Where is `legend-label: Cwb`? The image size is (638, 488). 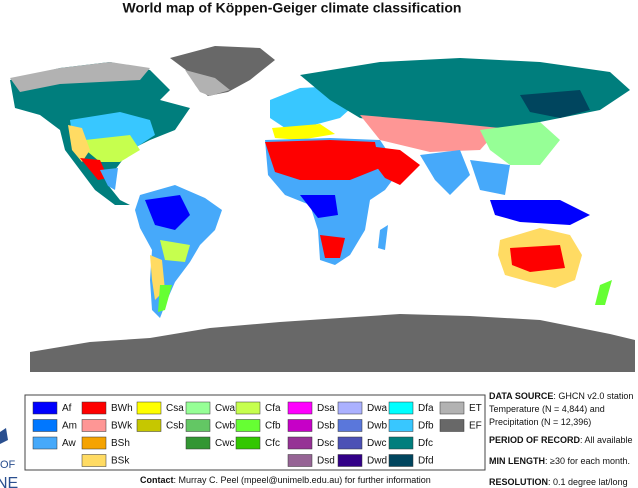
legend-label: Cwb is located at coordinates (225, 426).